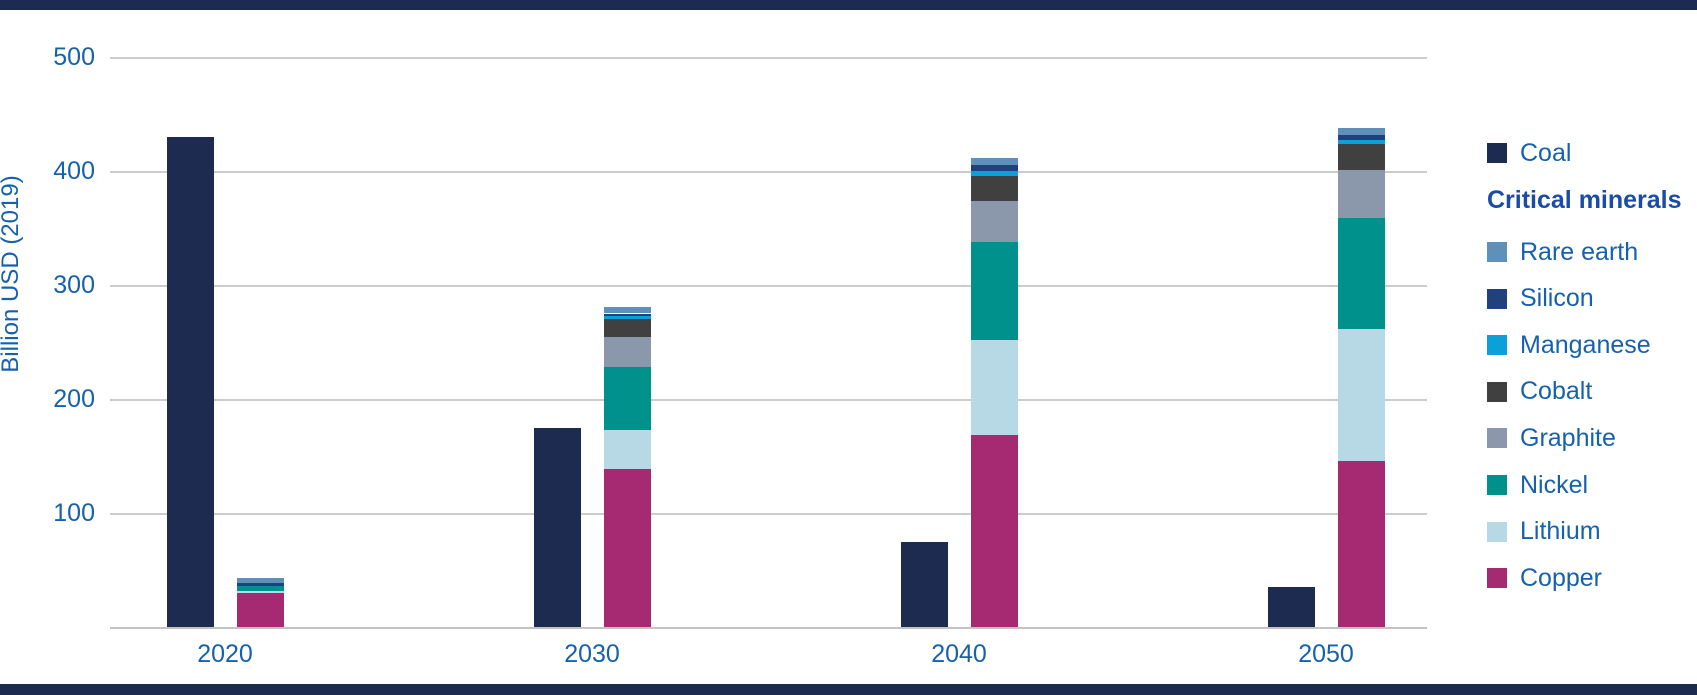 This screenshot has width=1697, height=695. Describe the element at coordinates (1585, 344) in the screenshot. I see `legend-label: Manganese` at that location.